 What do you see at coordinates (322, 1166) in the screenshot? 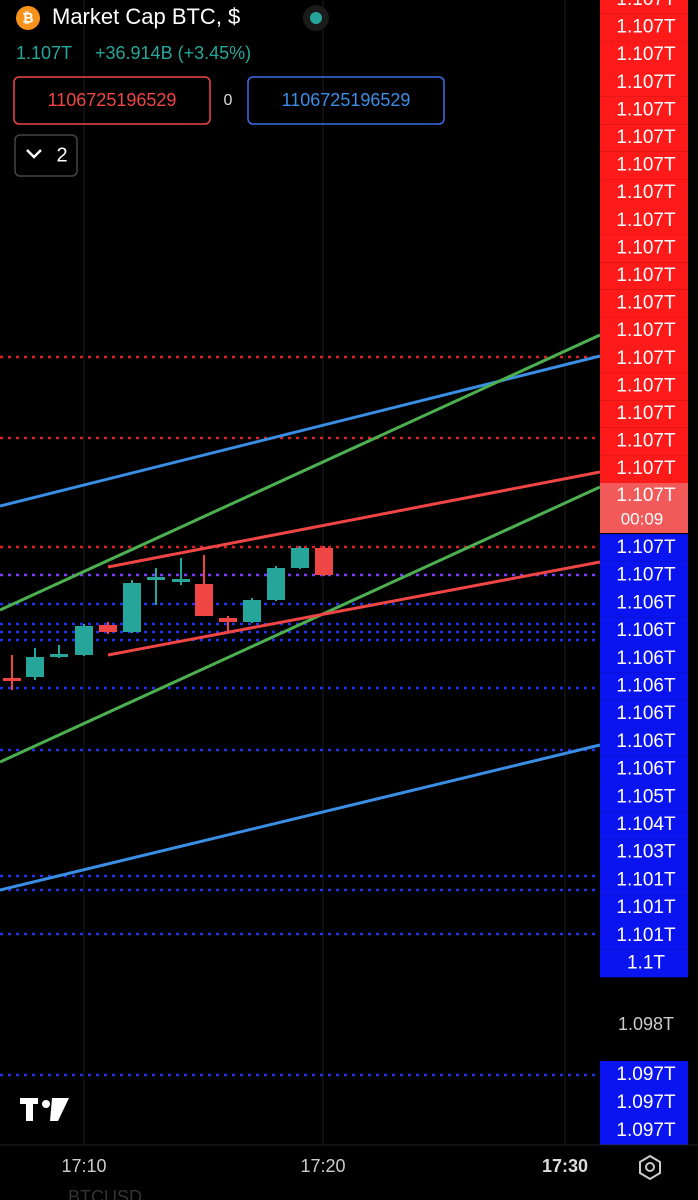
I see `time-label: 17:20` at bounding box center [322, 1166].